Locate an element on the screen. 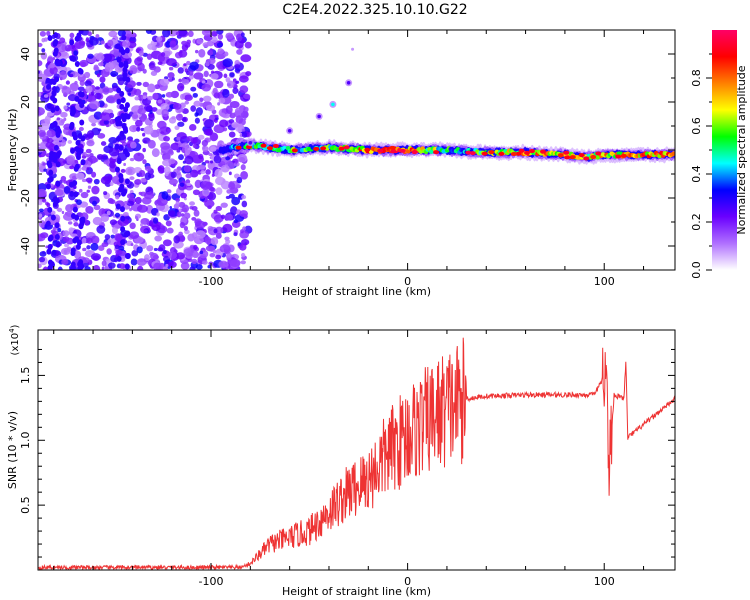 This screenshot has height=600, width=750. x-axis-label: Height of straight line (km) is located at coordinates (356, 591).